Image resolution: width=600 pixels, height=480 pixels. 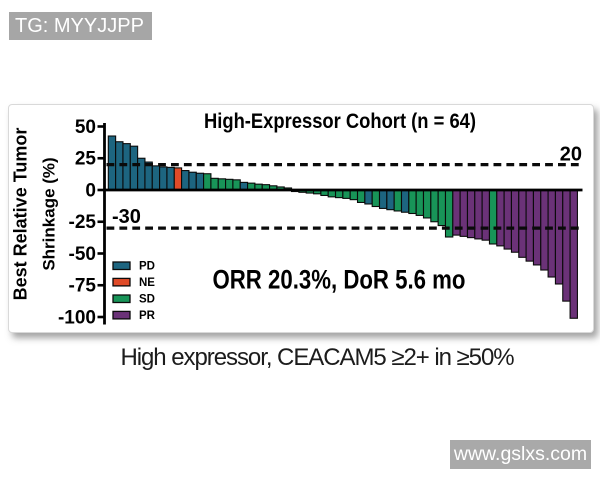 I want to click on svg-text: High-Expressor Cohort (n = 64), so click(x=340, y=121).